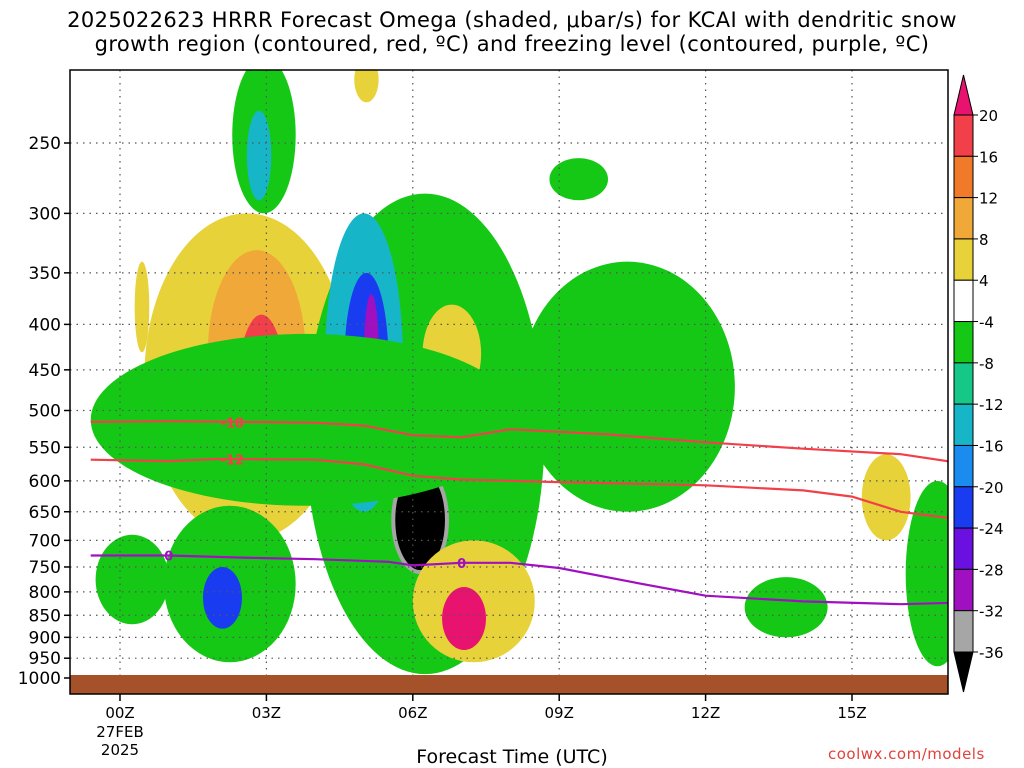  What do you see at coordinates (991, 405) in the screenshot?
I see `colorbar-label: -12` at bounding box center [991, 405].